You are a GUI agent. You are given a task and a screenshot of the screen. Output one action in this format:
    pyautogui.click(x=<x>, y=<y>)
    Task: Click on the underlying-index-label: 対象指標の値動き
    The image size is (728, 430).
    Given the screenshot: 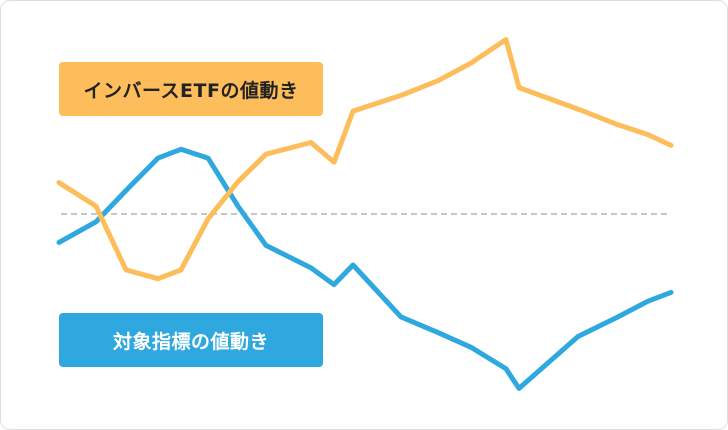 What is the action you would take?
    pyautogui.click(x=191, y=340)
    